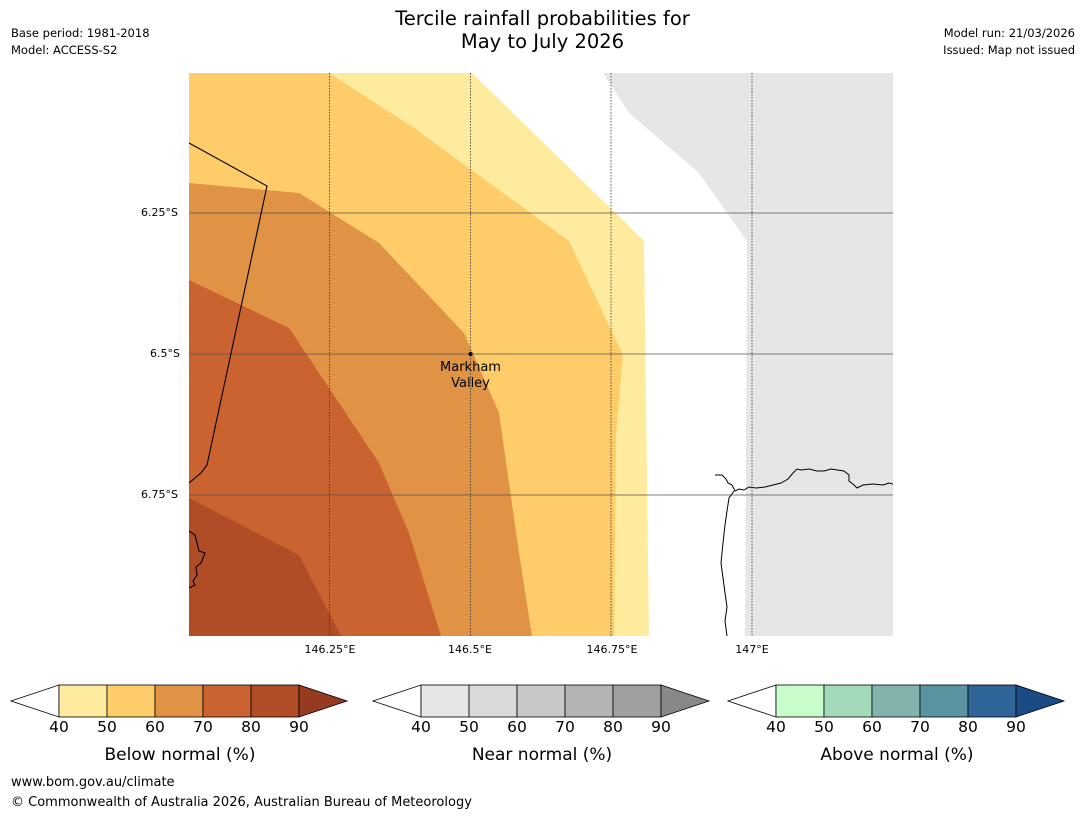  What do you see at coordinates (469, 727) in the screenshot?
I see `tick-near-50: 50` at bounding box center [469, 727].